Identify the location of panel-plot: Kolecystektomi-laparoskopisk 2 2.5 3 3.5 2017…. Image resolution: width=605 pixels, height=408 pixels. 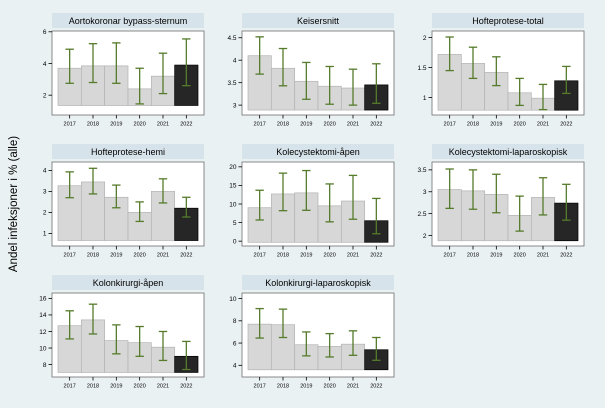
(501, 201).